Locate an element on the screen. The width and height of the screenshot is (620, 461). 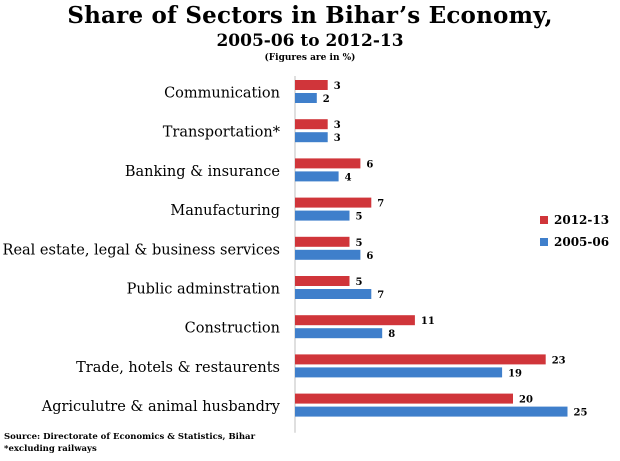
bar-2012-13-trade-hotels-restaurents is located at coordinates (420, 359).